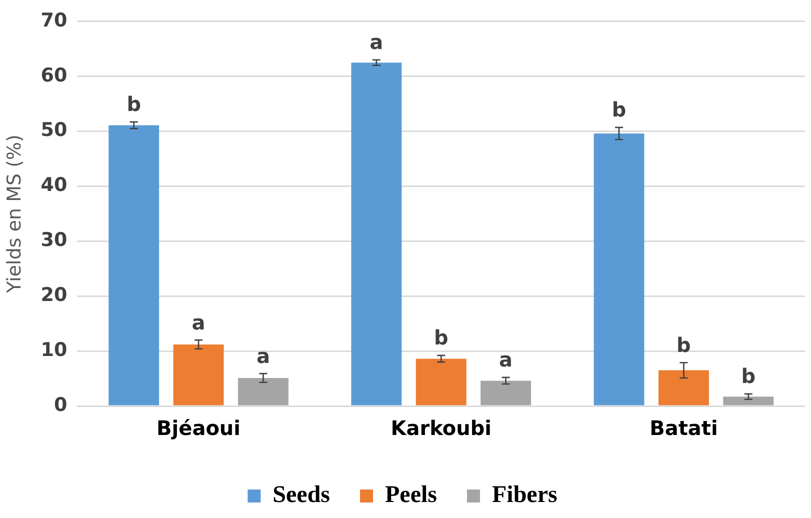 This screenshot has height=518, width=811. I want to click on legend-label: Seeds, so click(301, 495).